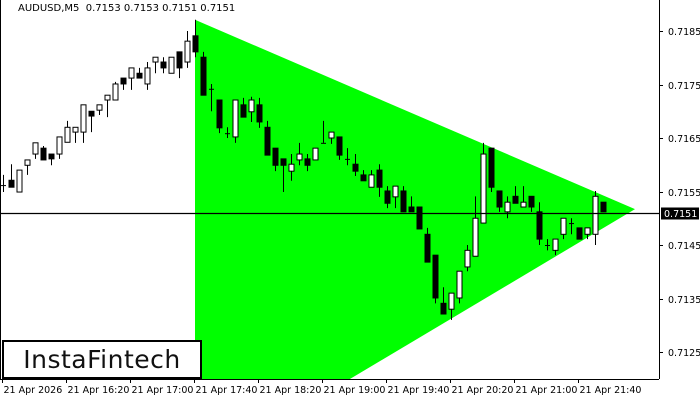  What do you see at coordinates (102, 359) in the screenshot?
I see `instafintech-logo: InstaFintech` at bounding box center [102, 359].